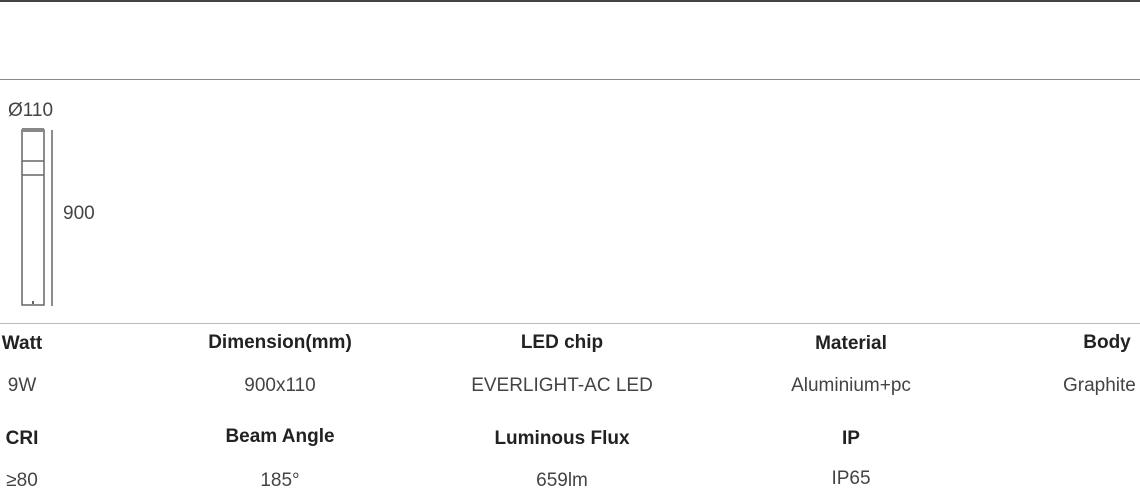  I want to click on spec-value-led-chip: EVERLIGHT-AC LED, so click(562, 385).